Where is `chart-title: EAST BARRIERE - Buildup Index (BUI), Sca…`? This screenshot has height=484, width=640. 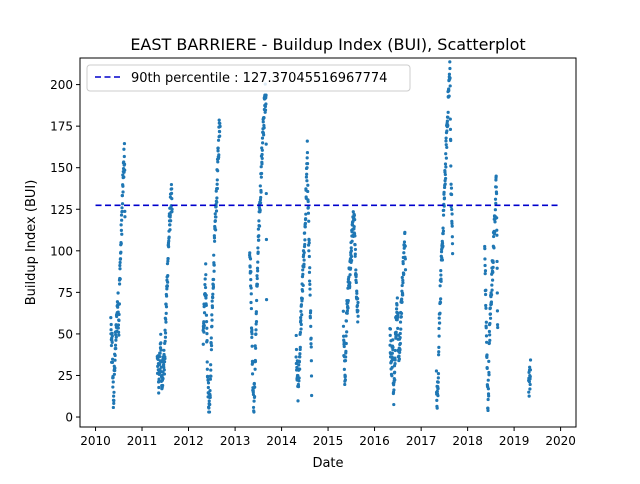
chart-title: EAST BARRIERE - Buildup Index (BUI), Sca… is located at coordinates (327, 44).